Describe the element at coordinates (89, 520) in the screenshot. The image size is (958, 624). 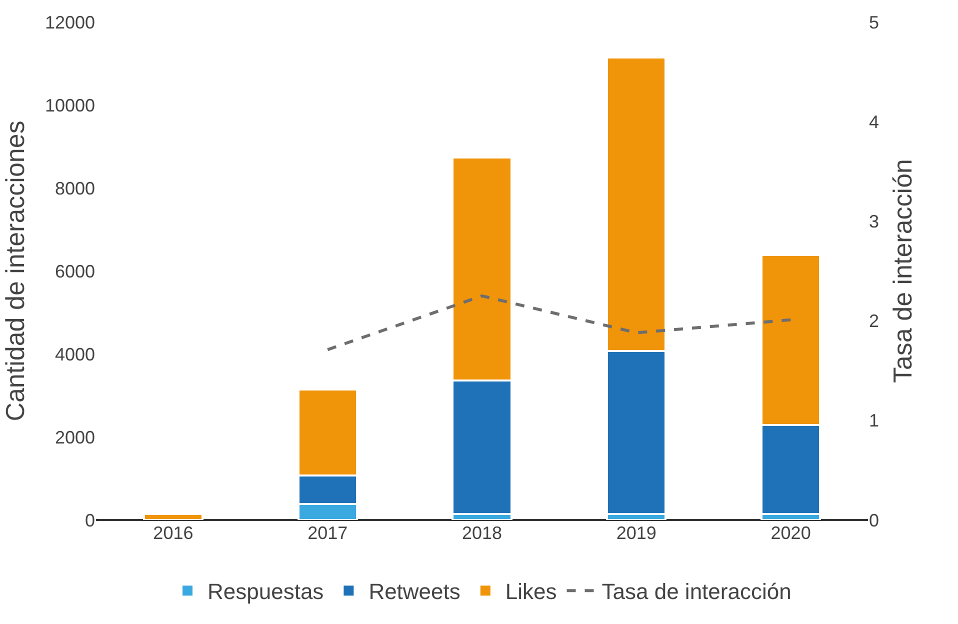
I see `y-tick-label: 0` at that location.